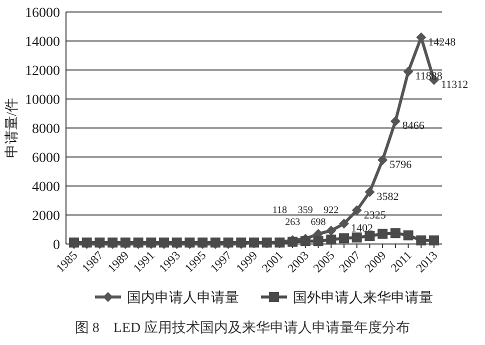 This screenshot has height=345, width=485. What do you see at coordinates (42, 71) in the screenshot?
I see `y-tick-label: 12000` at bounding box center [42, 71].